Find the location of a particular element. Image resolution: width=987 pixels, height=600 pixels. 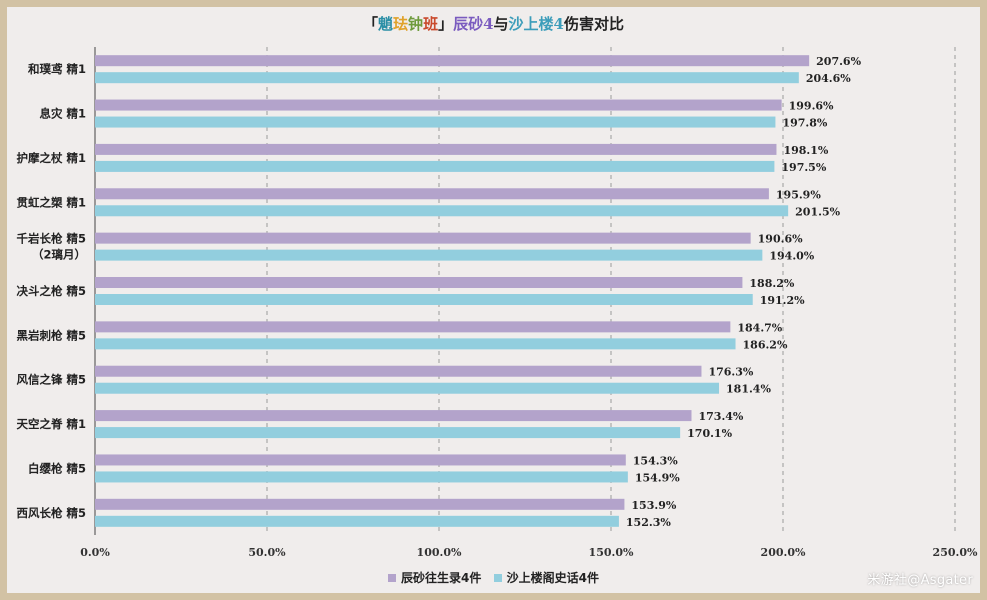

data-label-series-2: 191.2% is located at coordinates (782, 300).